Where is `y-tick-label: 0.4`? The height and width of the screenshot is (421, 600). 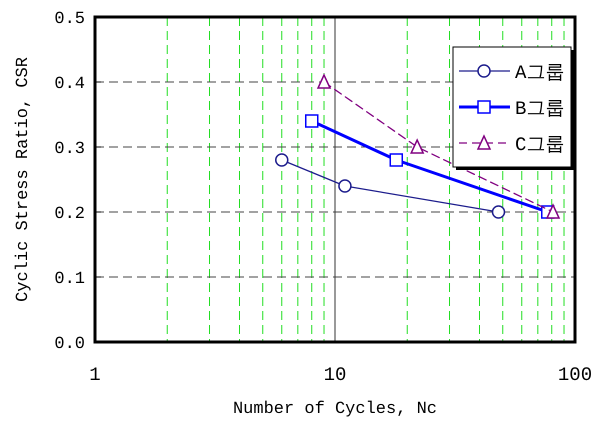
y-tick-label: 0.4 is located at coordinates (69, 84).